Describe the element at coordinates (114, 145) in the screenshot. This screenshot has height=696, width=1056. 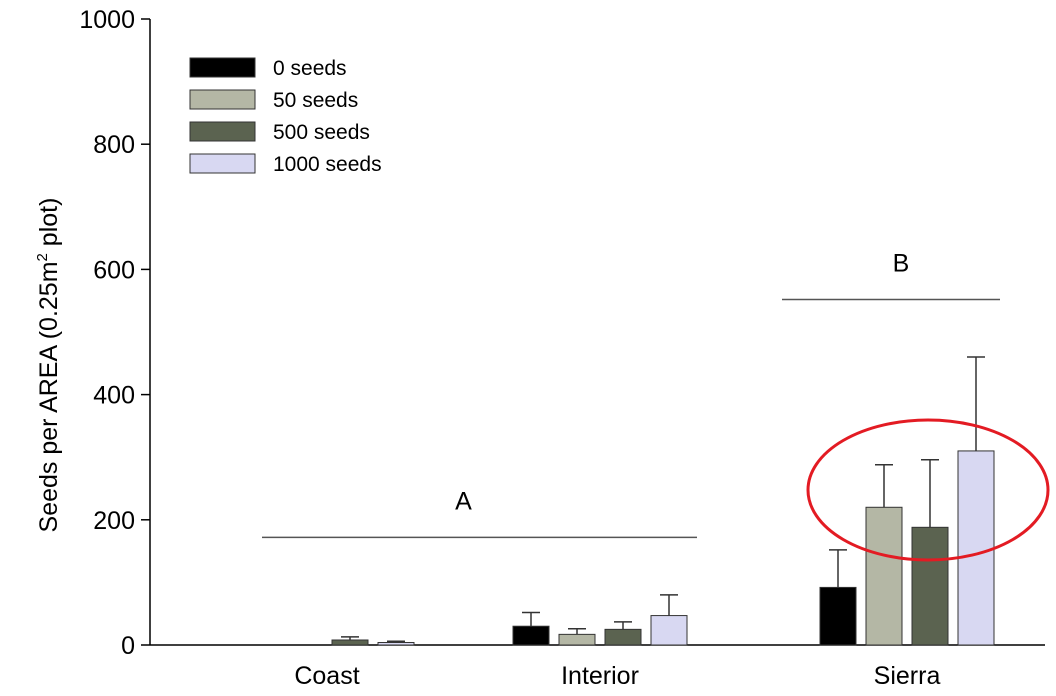
I see `y-tick-label: 800` at that location.